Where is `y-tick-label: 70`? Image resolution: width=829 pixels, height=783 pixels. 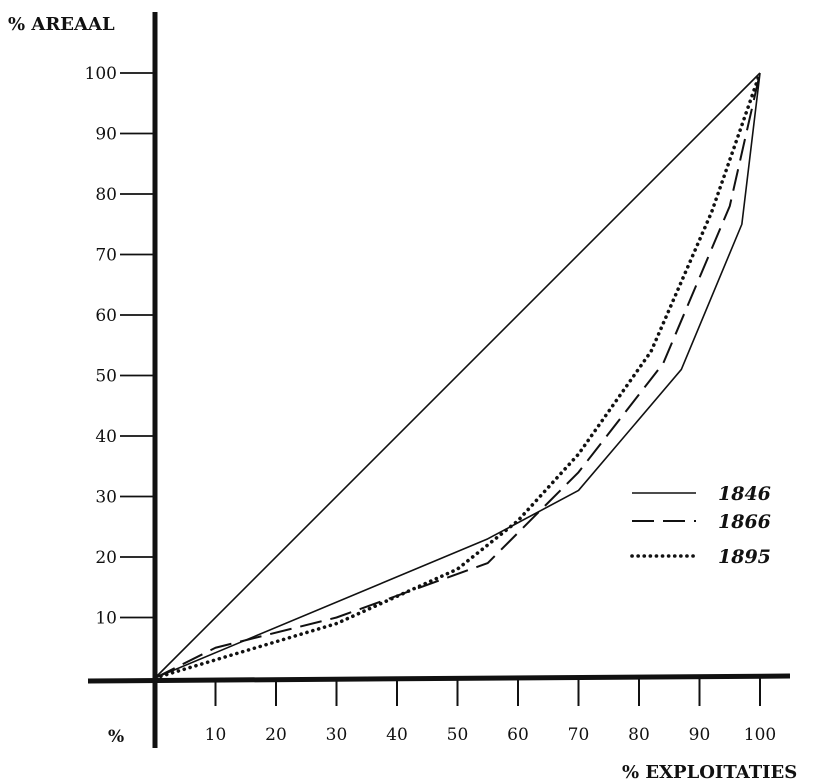 y-tick-label: 70 is located at coordinates (106, 256).